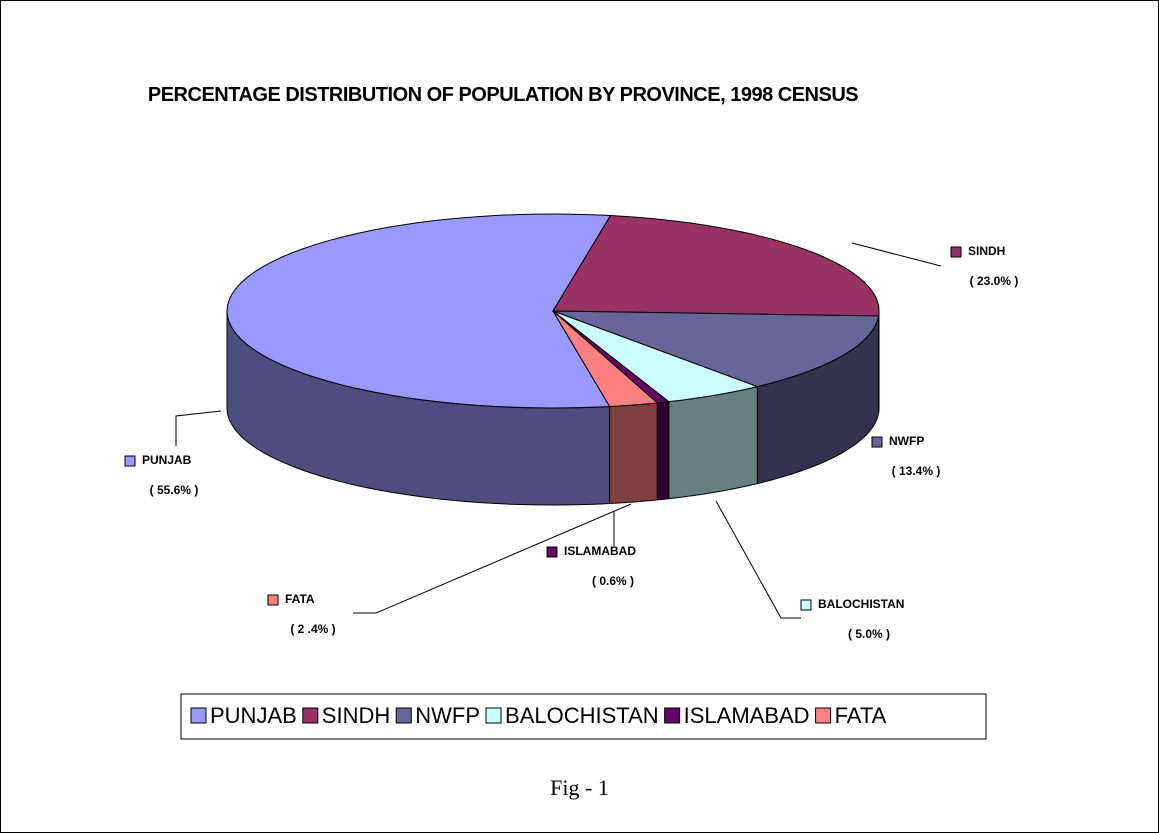  I want to click on slice-value-label: ( 13.4% ), so click(916, 471).